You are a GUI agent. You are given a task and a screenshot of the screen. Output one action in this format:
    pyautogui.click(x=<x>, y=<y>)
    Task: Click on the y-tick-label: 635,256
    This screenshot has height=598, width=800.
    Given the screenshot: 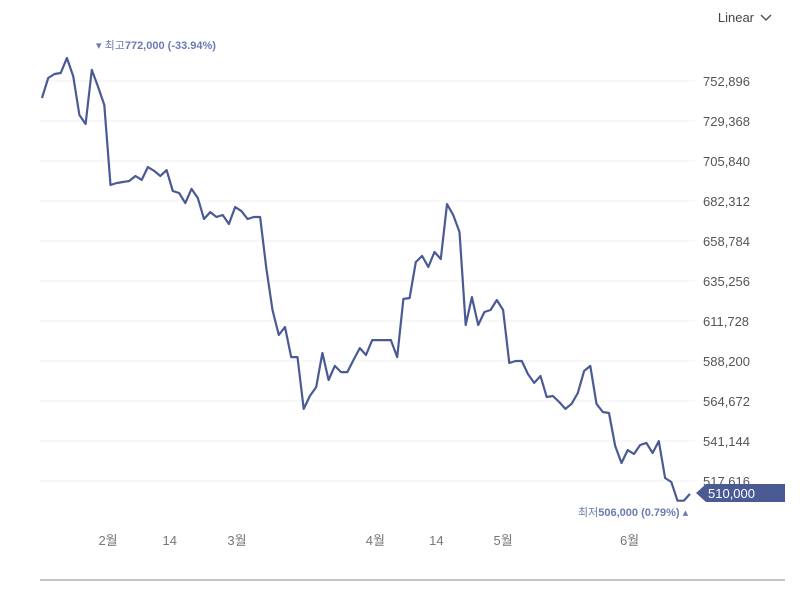 What is the action you would take?
    pyautogui.click(x=726, y=281)
    